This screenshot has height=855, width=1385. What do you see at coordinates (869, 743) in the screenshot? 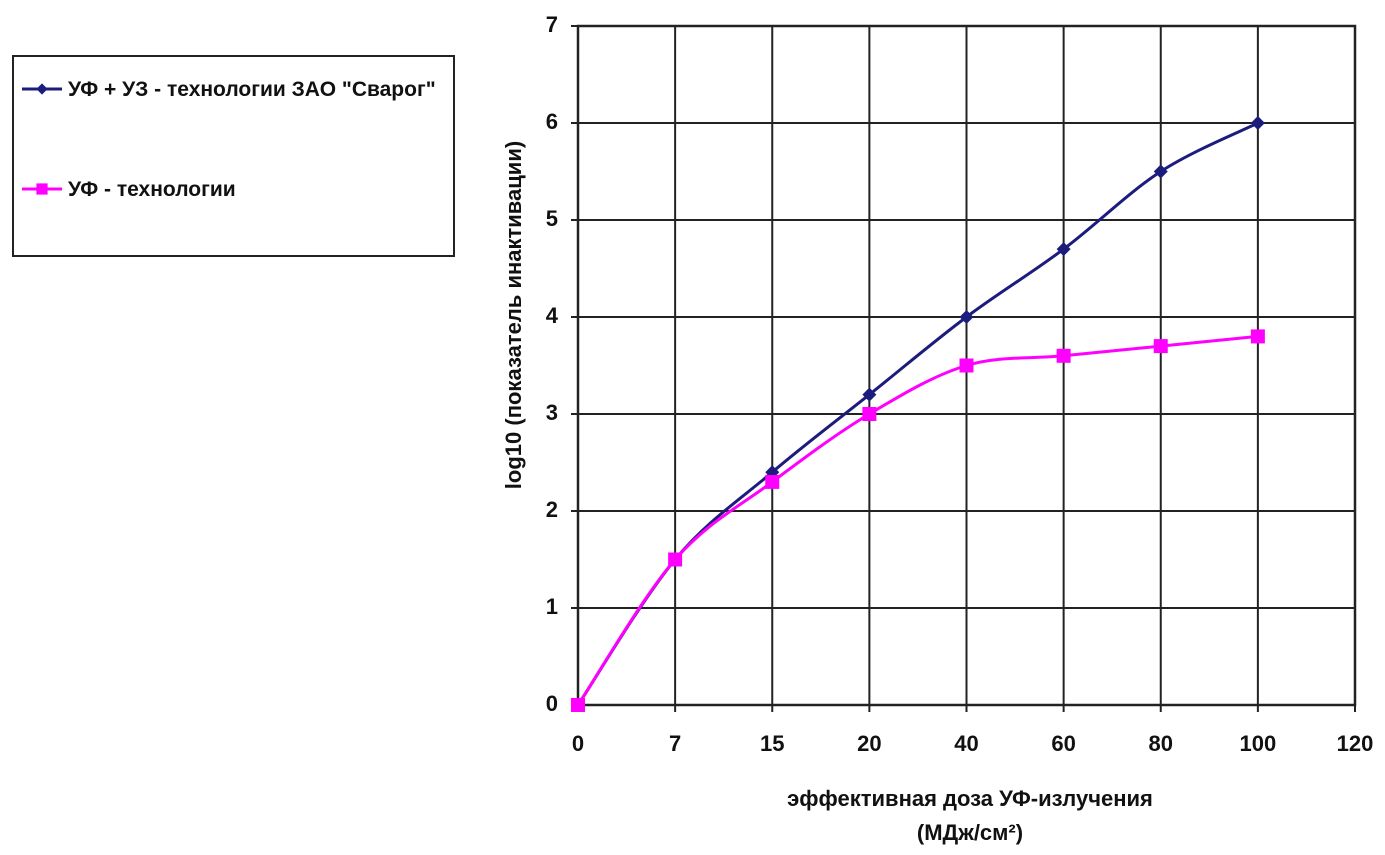
I see `x-tick-label: 20` at bounding box center [869, 743].